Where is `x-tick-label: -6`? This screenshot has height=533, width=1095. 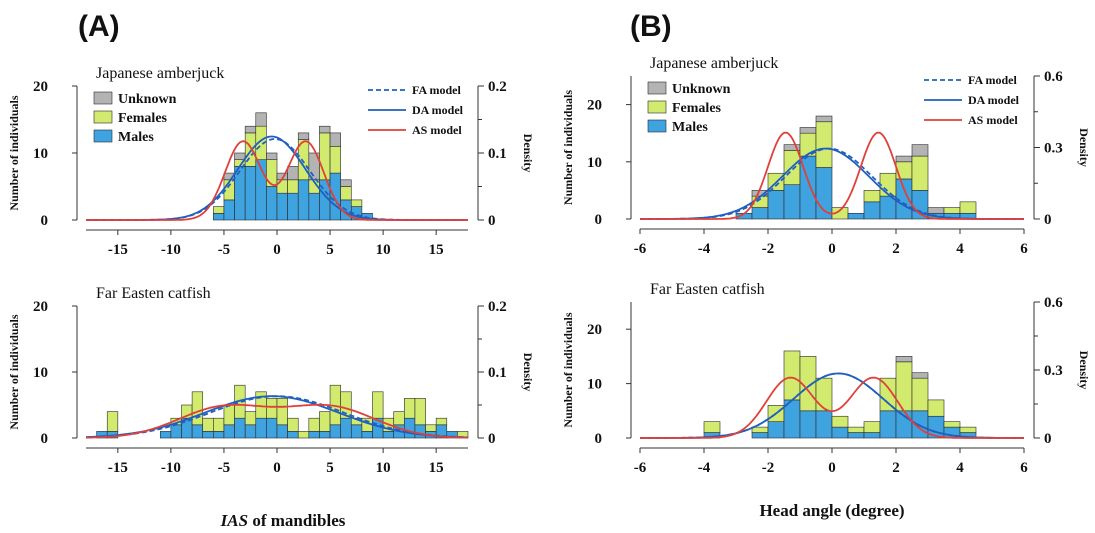
x-tick-label: -6 is located at coordinates (640, 468).